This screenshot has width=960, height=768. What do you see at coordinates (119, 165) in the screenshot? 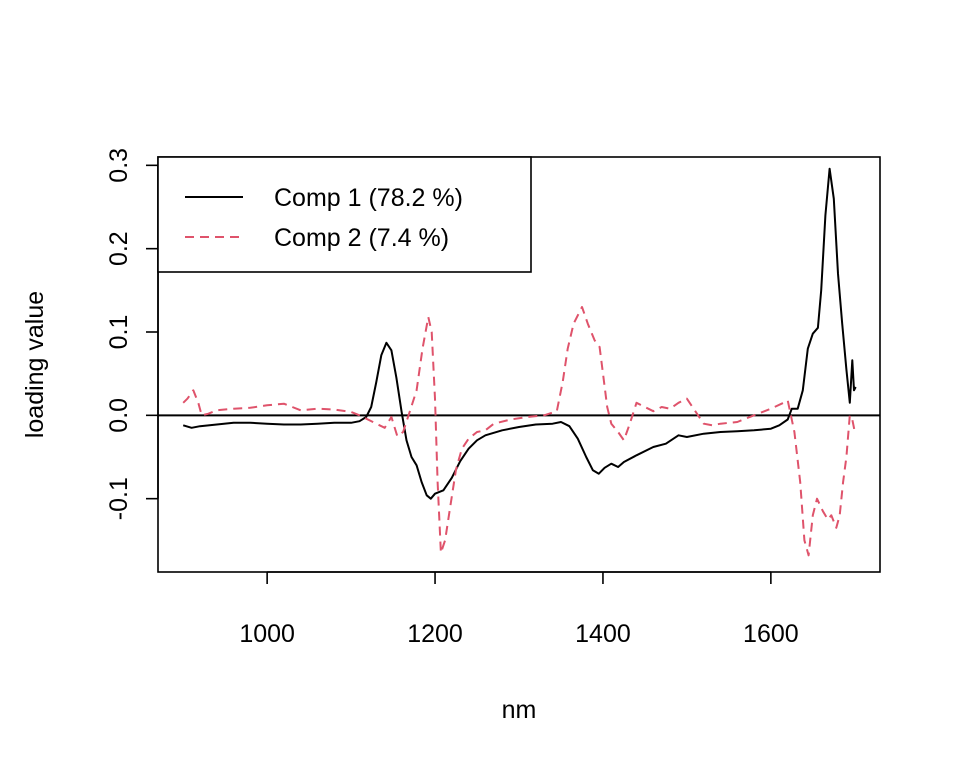
I see `y-tick-label: 0.3` at bounding box center [119, 165].